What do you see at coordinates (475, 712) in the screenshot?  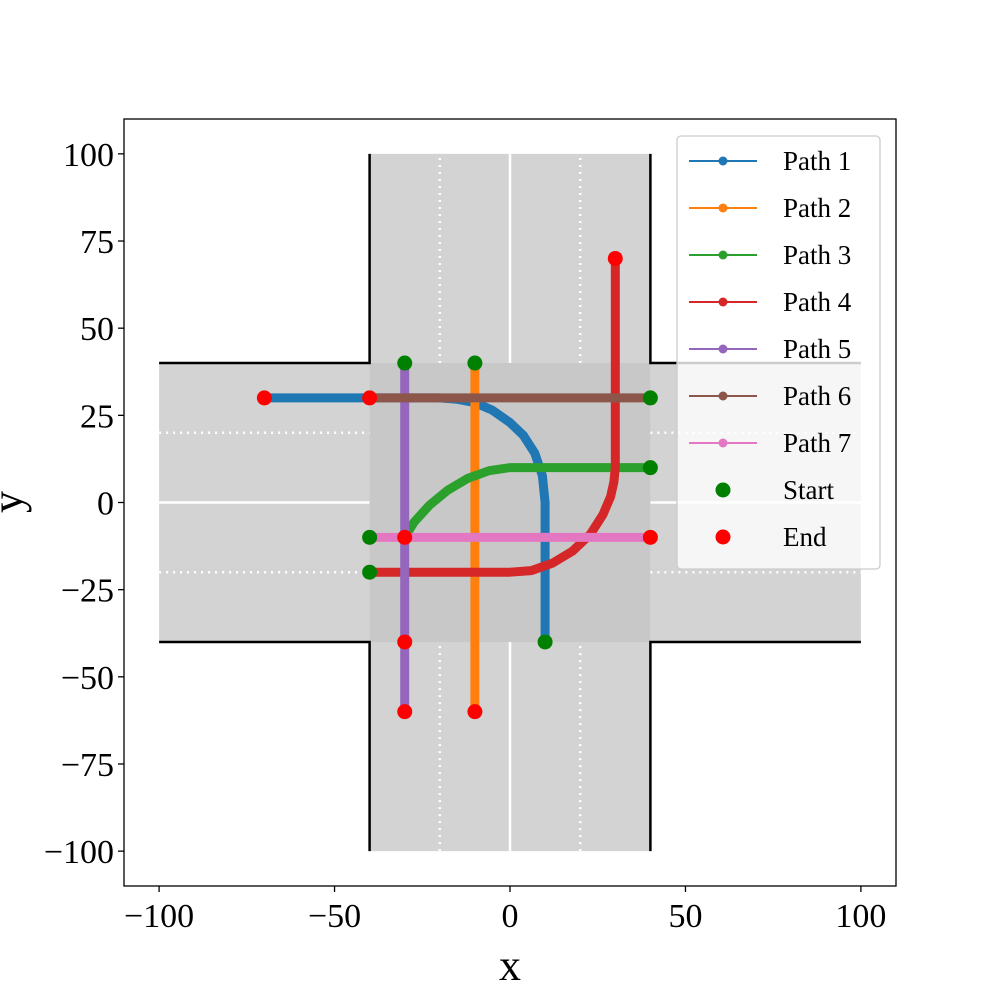 I see `path-2-end-marker` at bounding box center [475, 712].